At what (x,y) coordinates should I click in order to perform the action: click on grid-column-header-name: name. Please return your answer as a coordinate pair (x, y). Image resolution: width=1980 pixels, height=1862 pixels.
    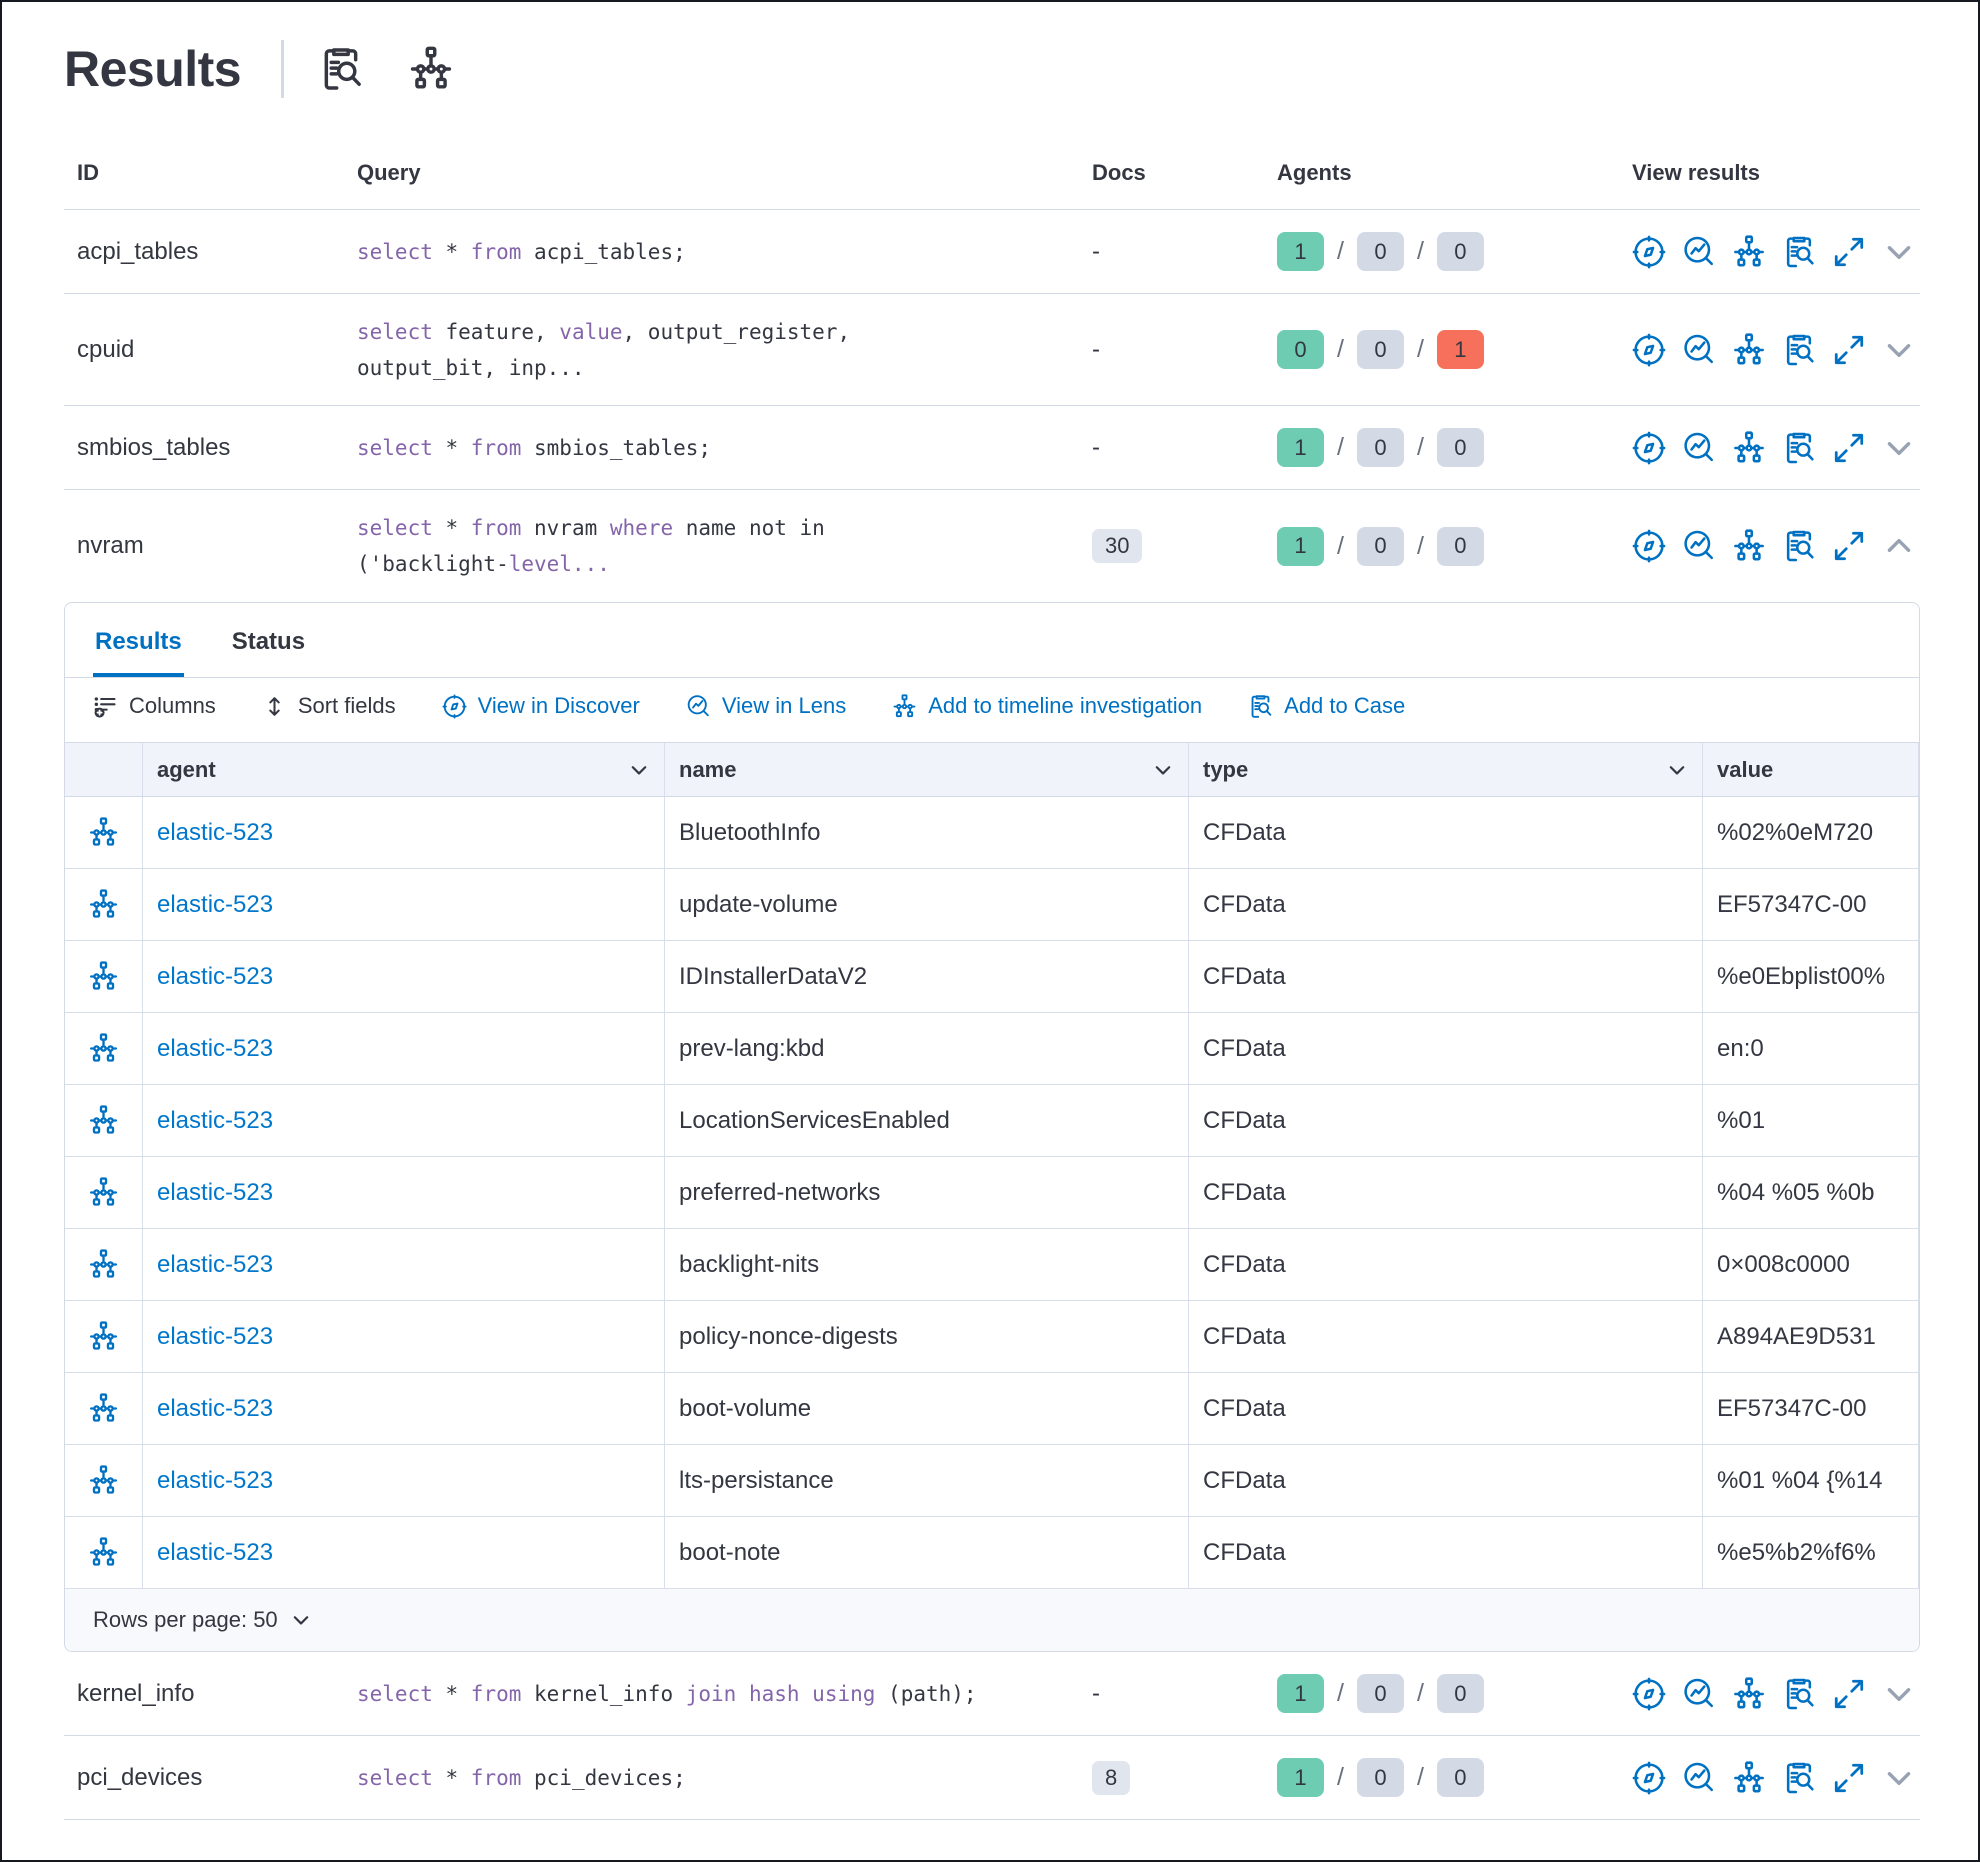
    Looking at the image, I should click on (927, 769).